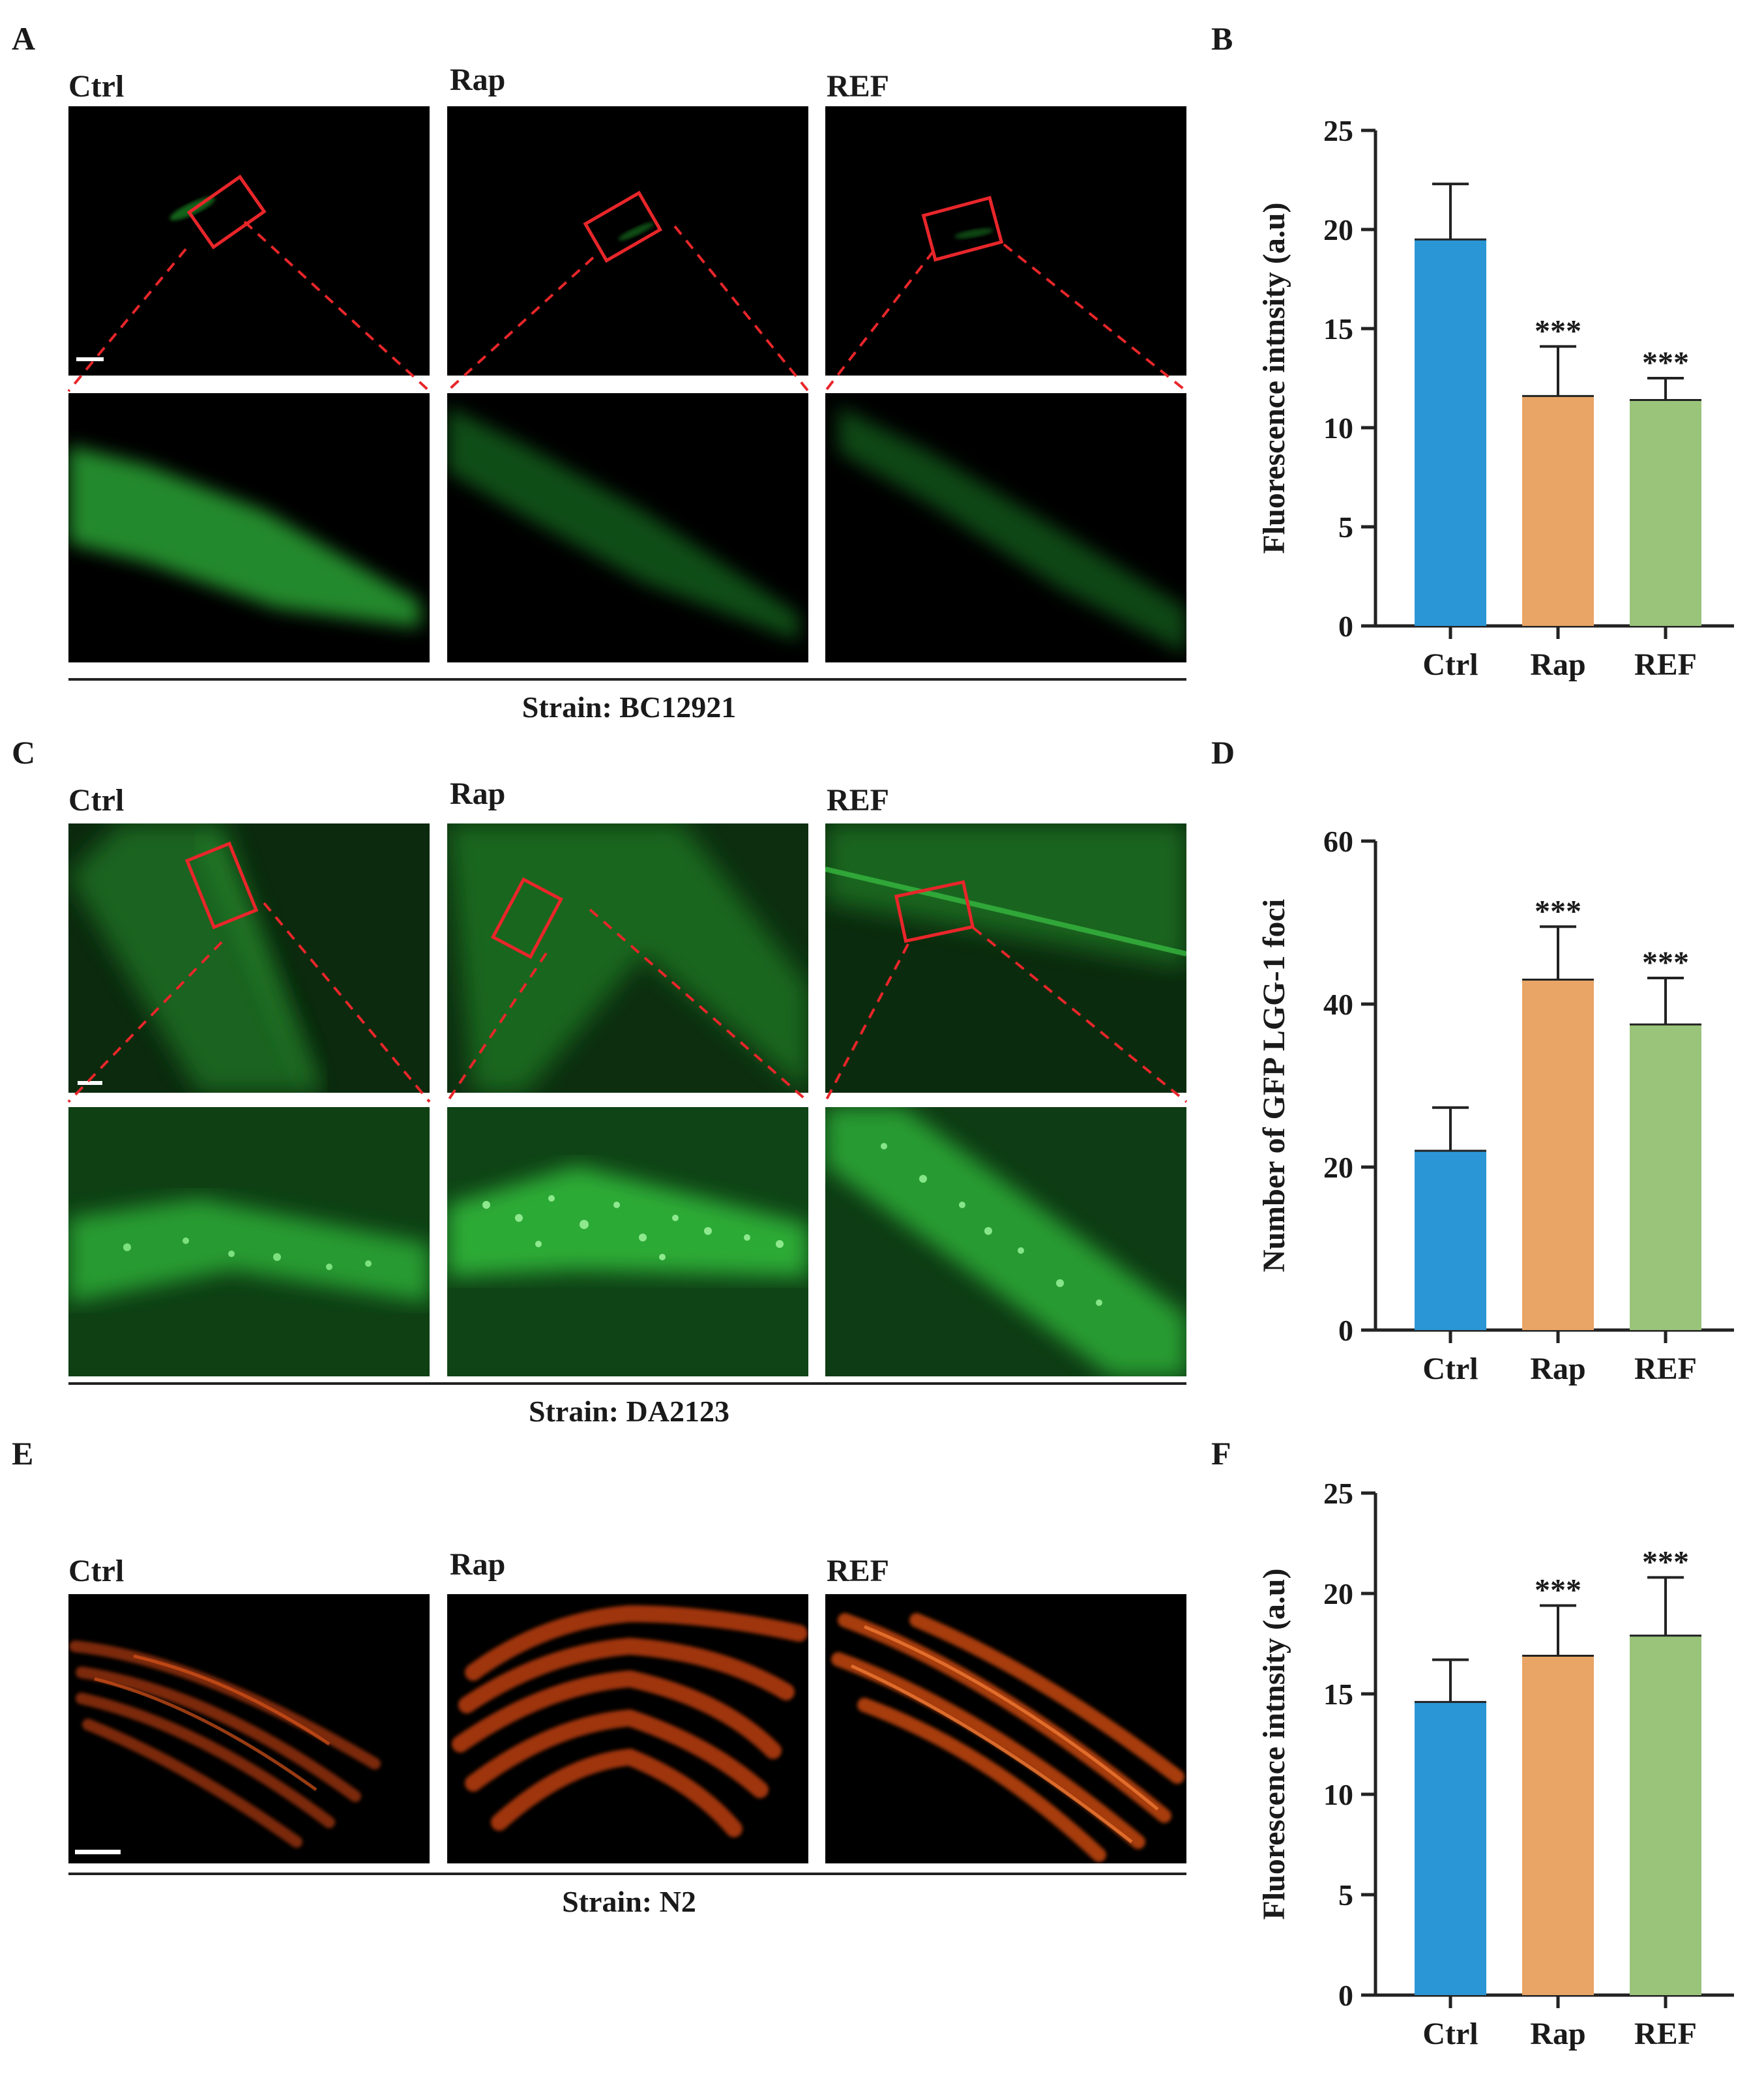 The image size is (1764, 2074). Describe the element at coordinates (1005, 958) in the screenshot. I see `micrograph-c-ref-overview` at that location.